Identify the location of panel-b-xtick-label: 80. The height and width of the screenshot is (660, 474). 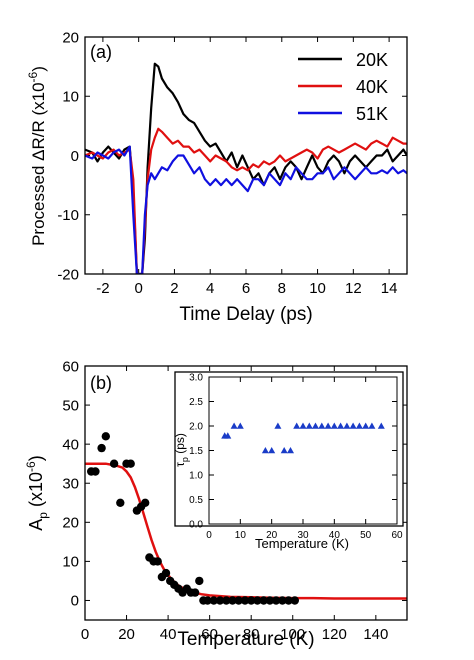
(251, 634).